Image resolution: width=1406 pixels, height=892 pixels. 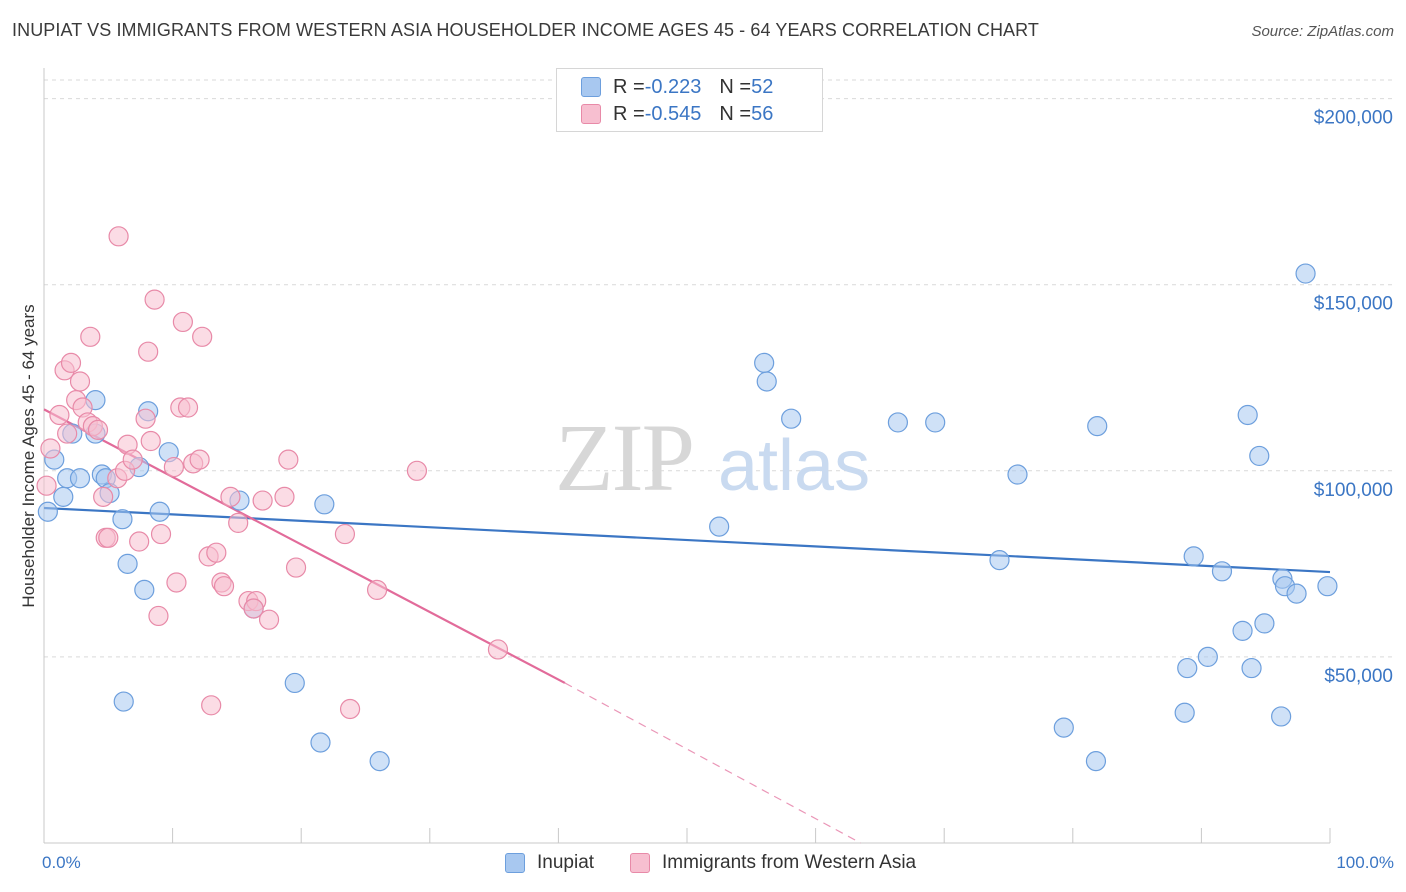 I want to click on x-tick-label-min: 0.0%, so click(x=61, y=862).